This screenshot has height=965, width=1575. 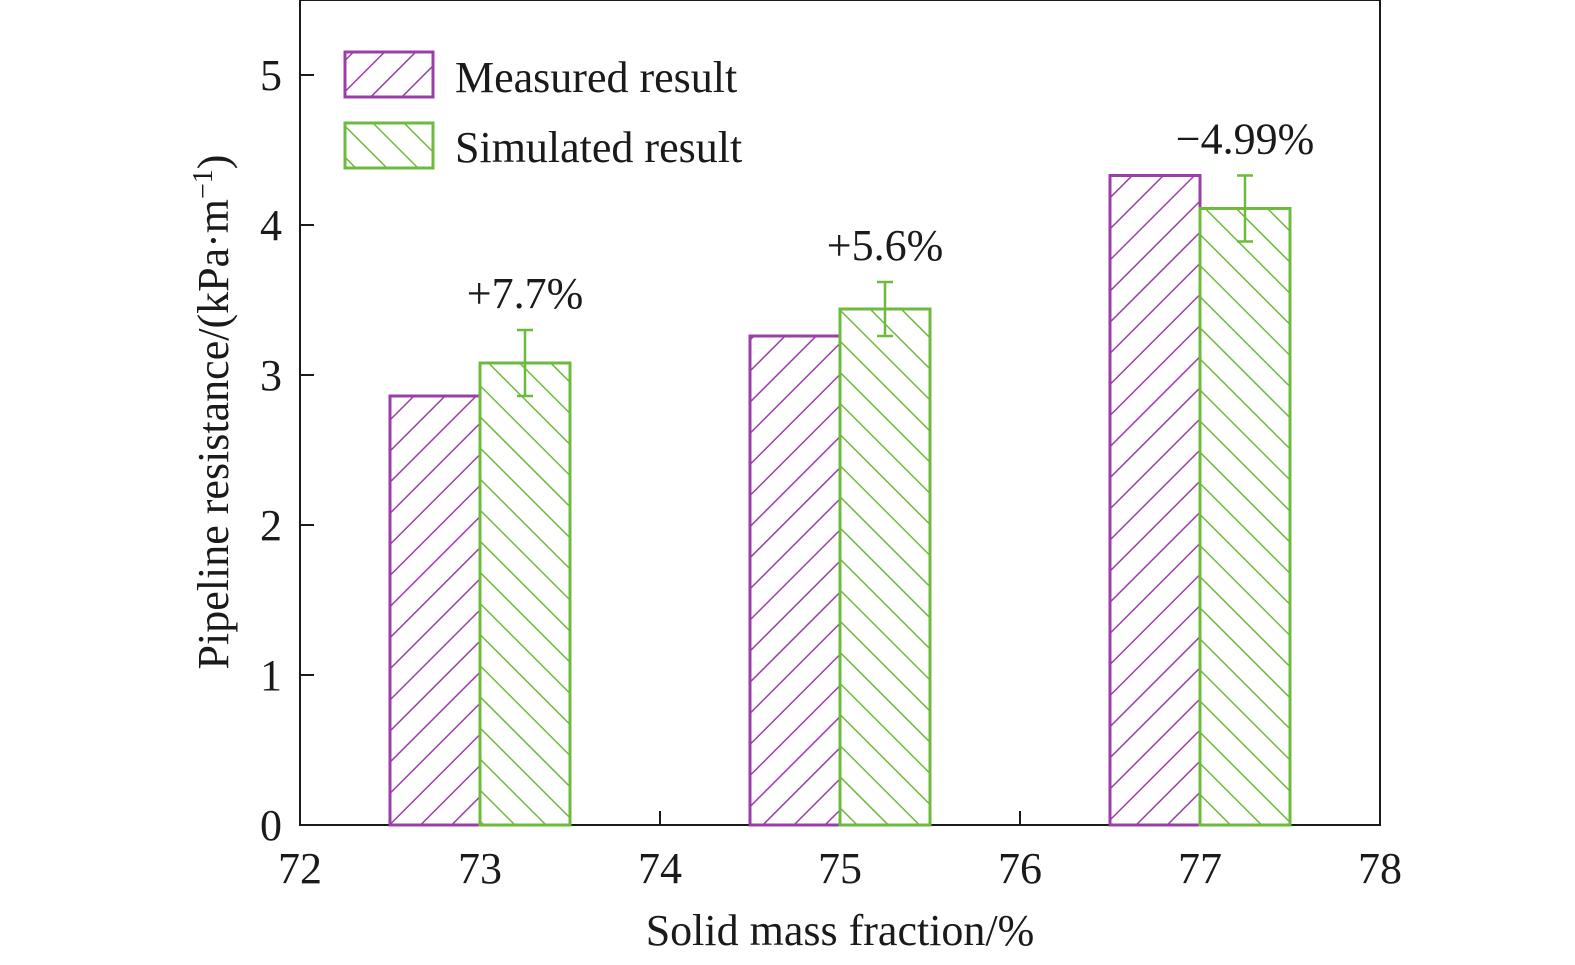 I want to click on y-tick-label: 4, so click(x=271, y=225).